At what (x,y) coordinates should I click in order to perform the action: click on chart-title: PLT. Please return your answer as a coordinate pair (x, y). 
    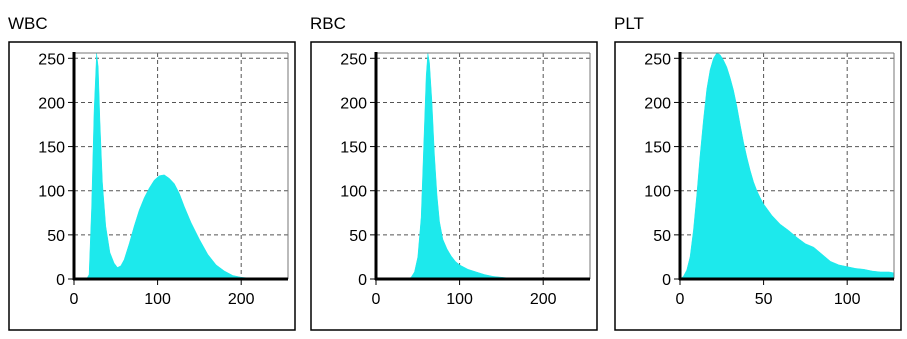
    Looking at the image, I should click on (629, 23).